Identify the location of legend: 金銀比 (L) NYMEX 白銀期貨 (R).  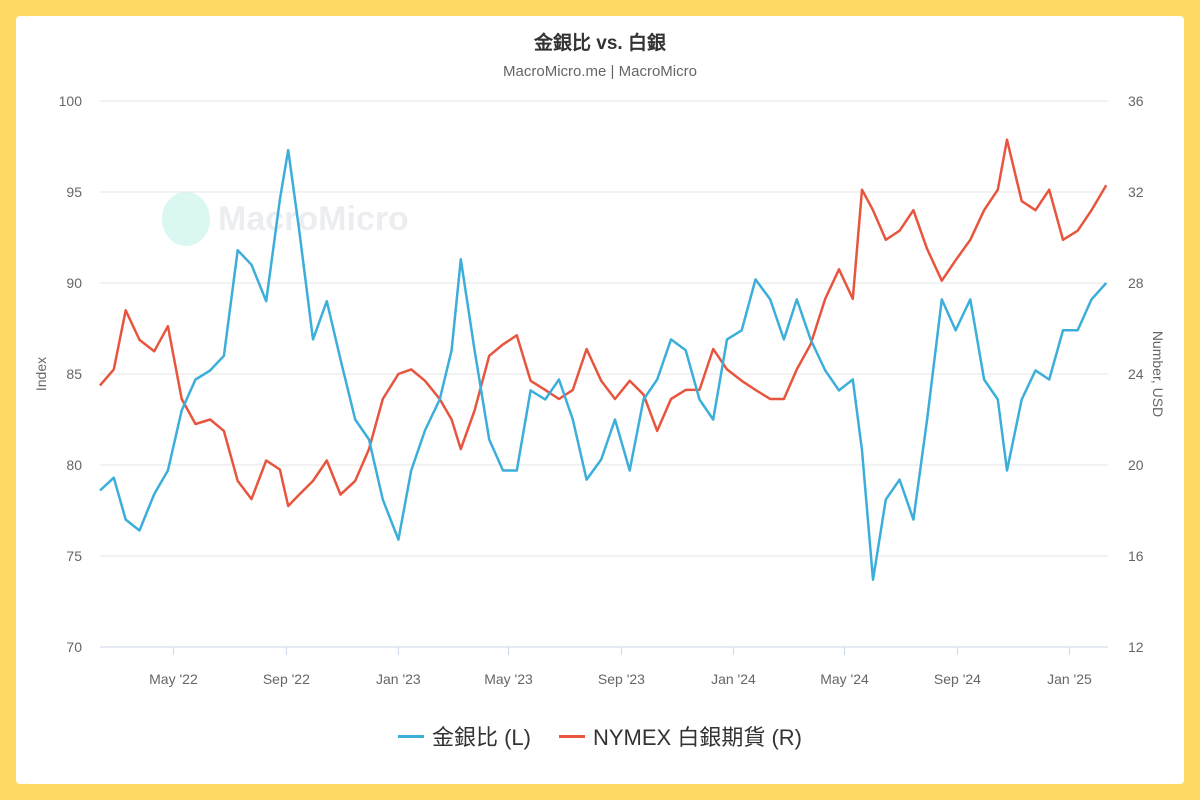
(600, 736).